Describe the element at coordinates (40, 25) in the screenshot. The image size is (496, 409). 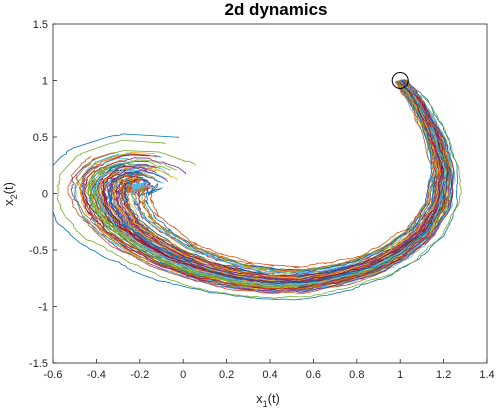
I see `y-tick-label: 1.5` at that location.